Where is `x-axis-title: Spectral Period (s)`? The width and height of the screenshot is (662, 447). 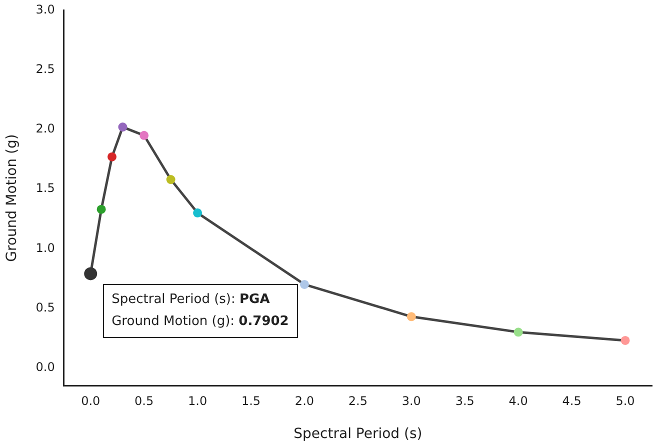 x-axis-title: Spectral Period (s) is located at coordinates (358, 434).